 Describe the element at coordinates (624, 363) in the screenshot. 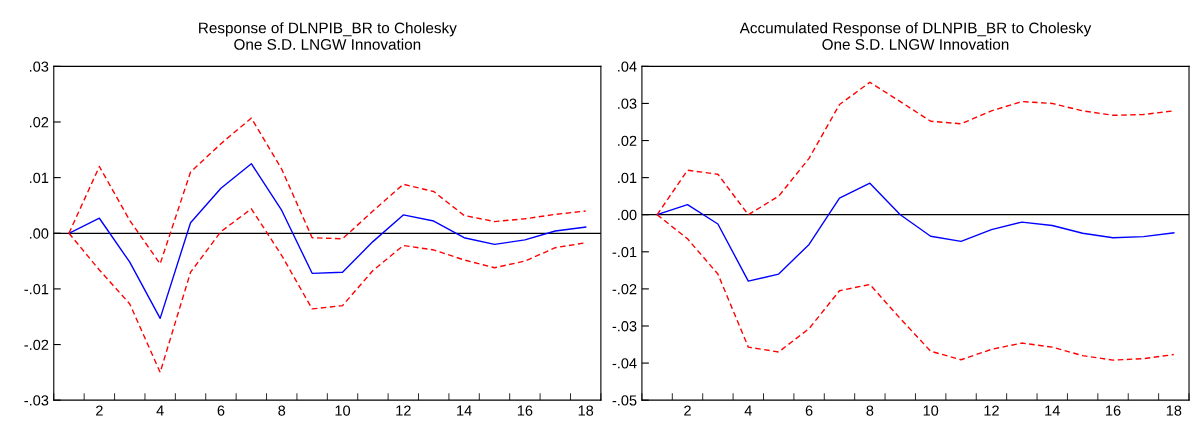

I see `y-tick-label: -.04` at that location.